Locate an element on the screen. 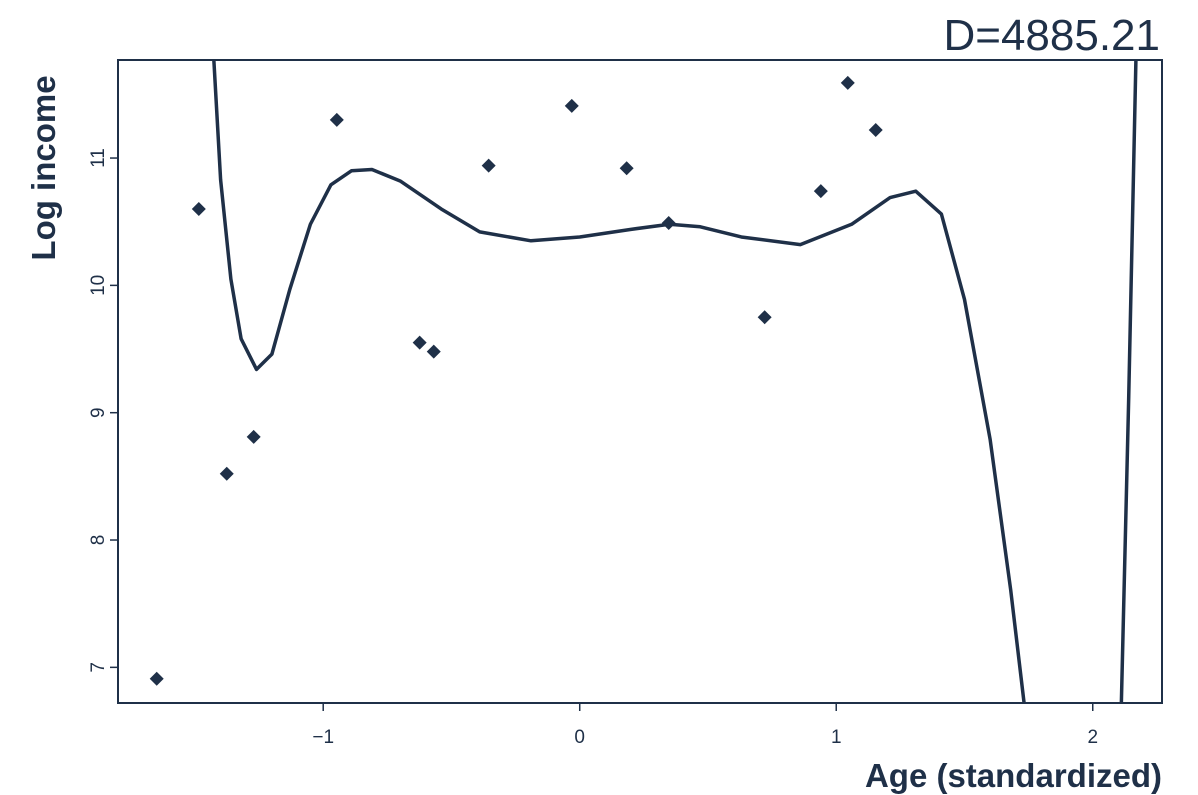 This screenshot has width=1198, height=795. y-tick-label: 7 is located at coordinates (98, 667).